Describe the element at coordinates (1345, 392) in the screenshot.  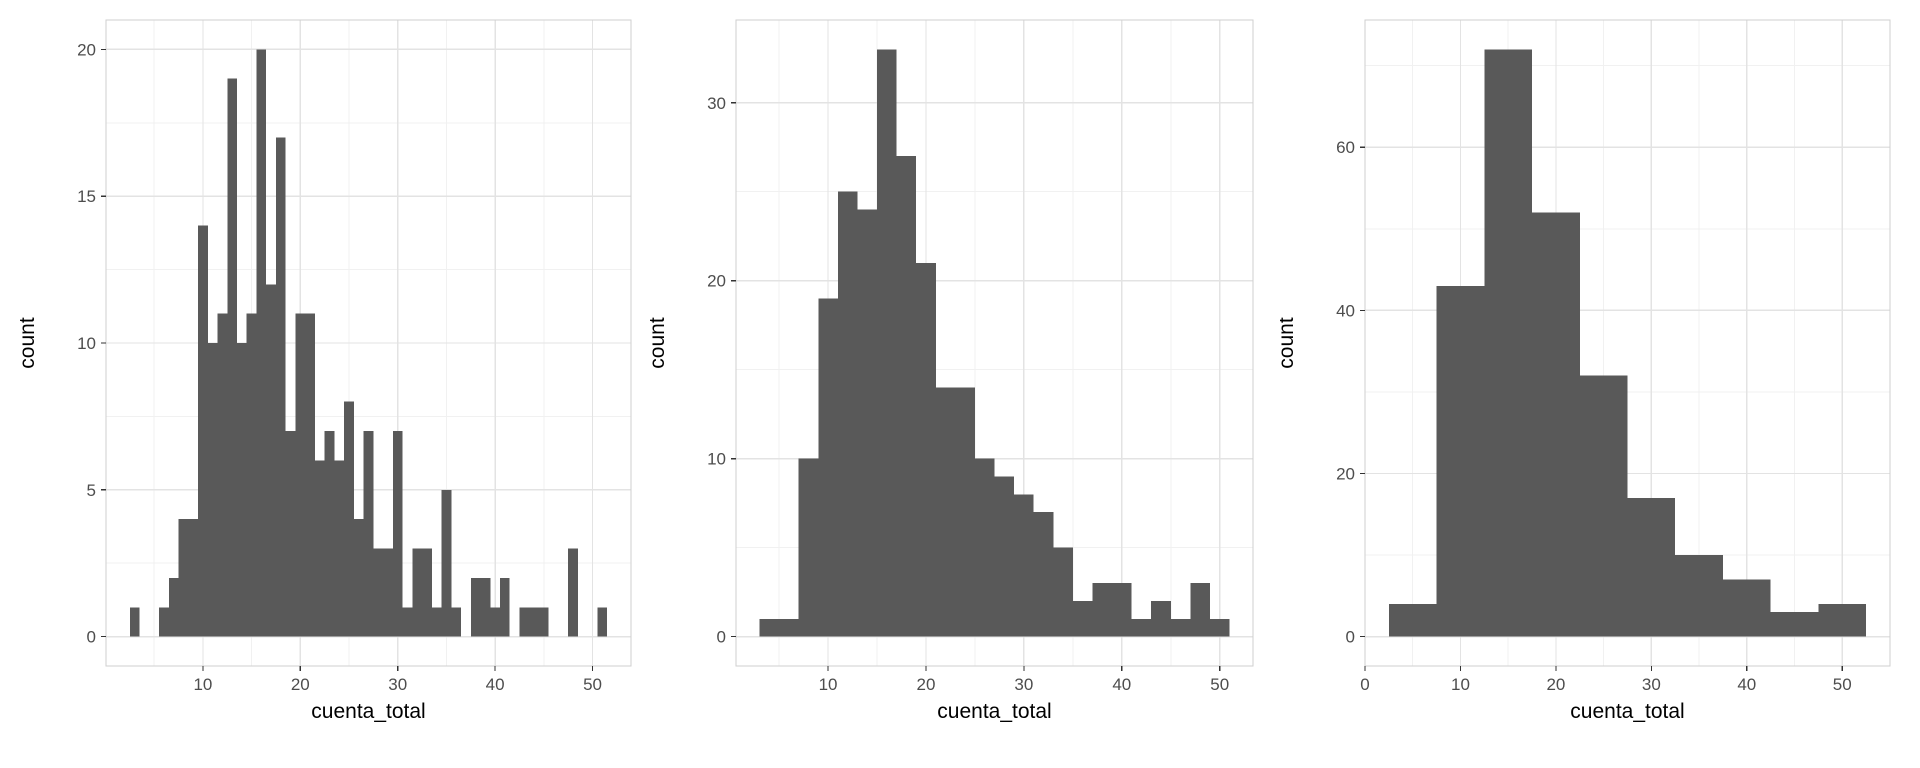
I see `y-tick-labels: 0 20 40 60` at that location.